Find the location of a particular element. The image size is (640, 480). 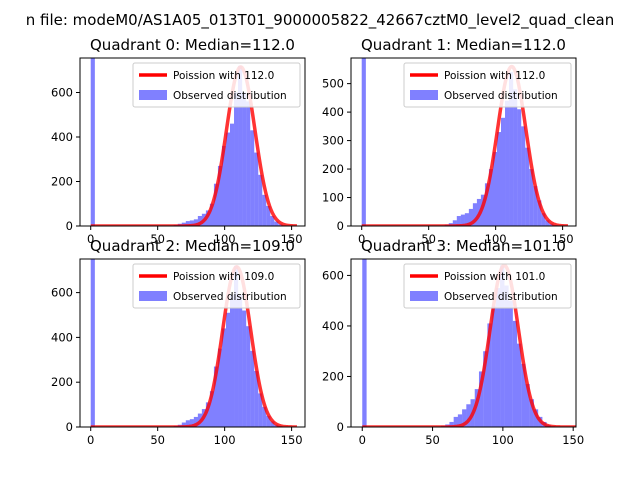

legend-label: Poission with 112.0 is located at coordinates (223, 76).